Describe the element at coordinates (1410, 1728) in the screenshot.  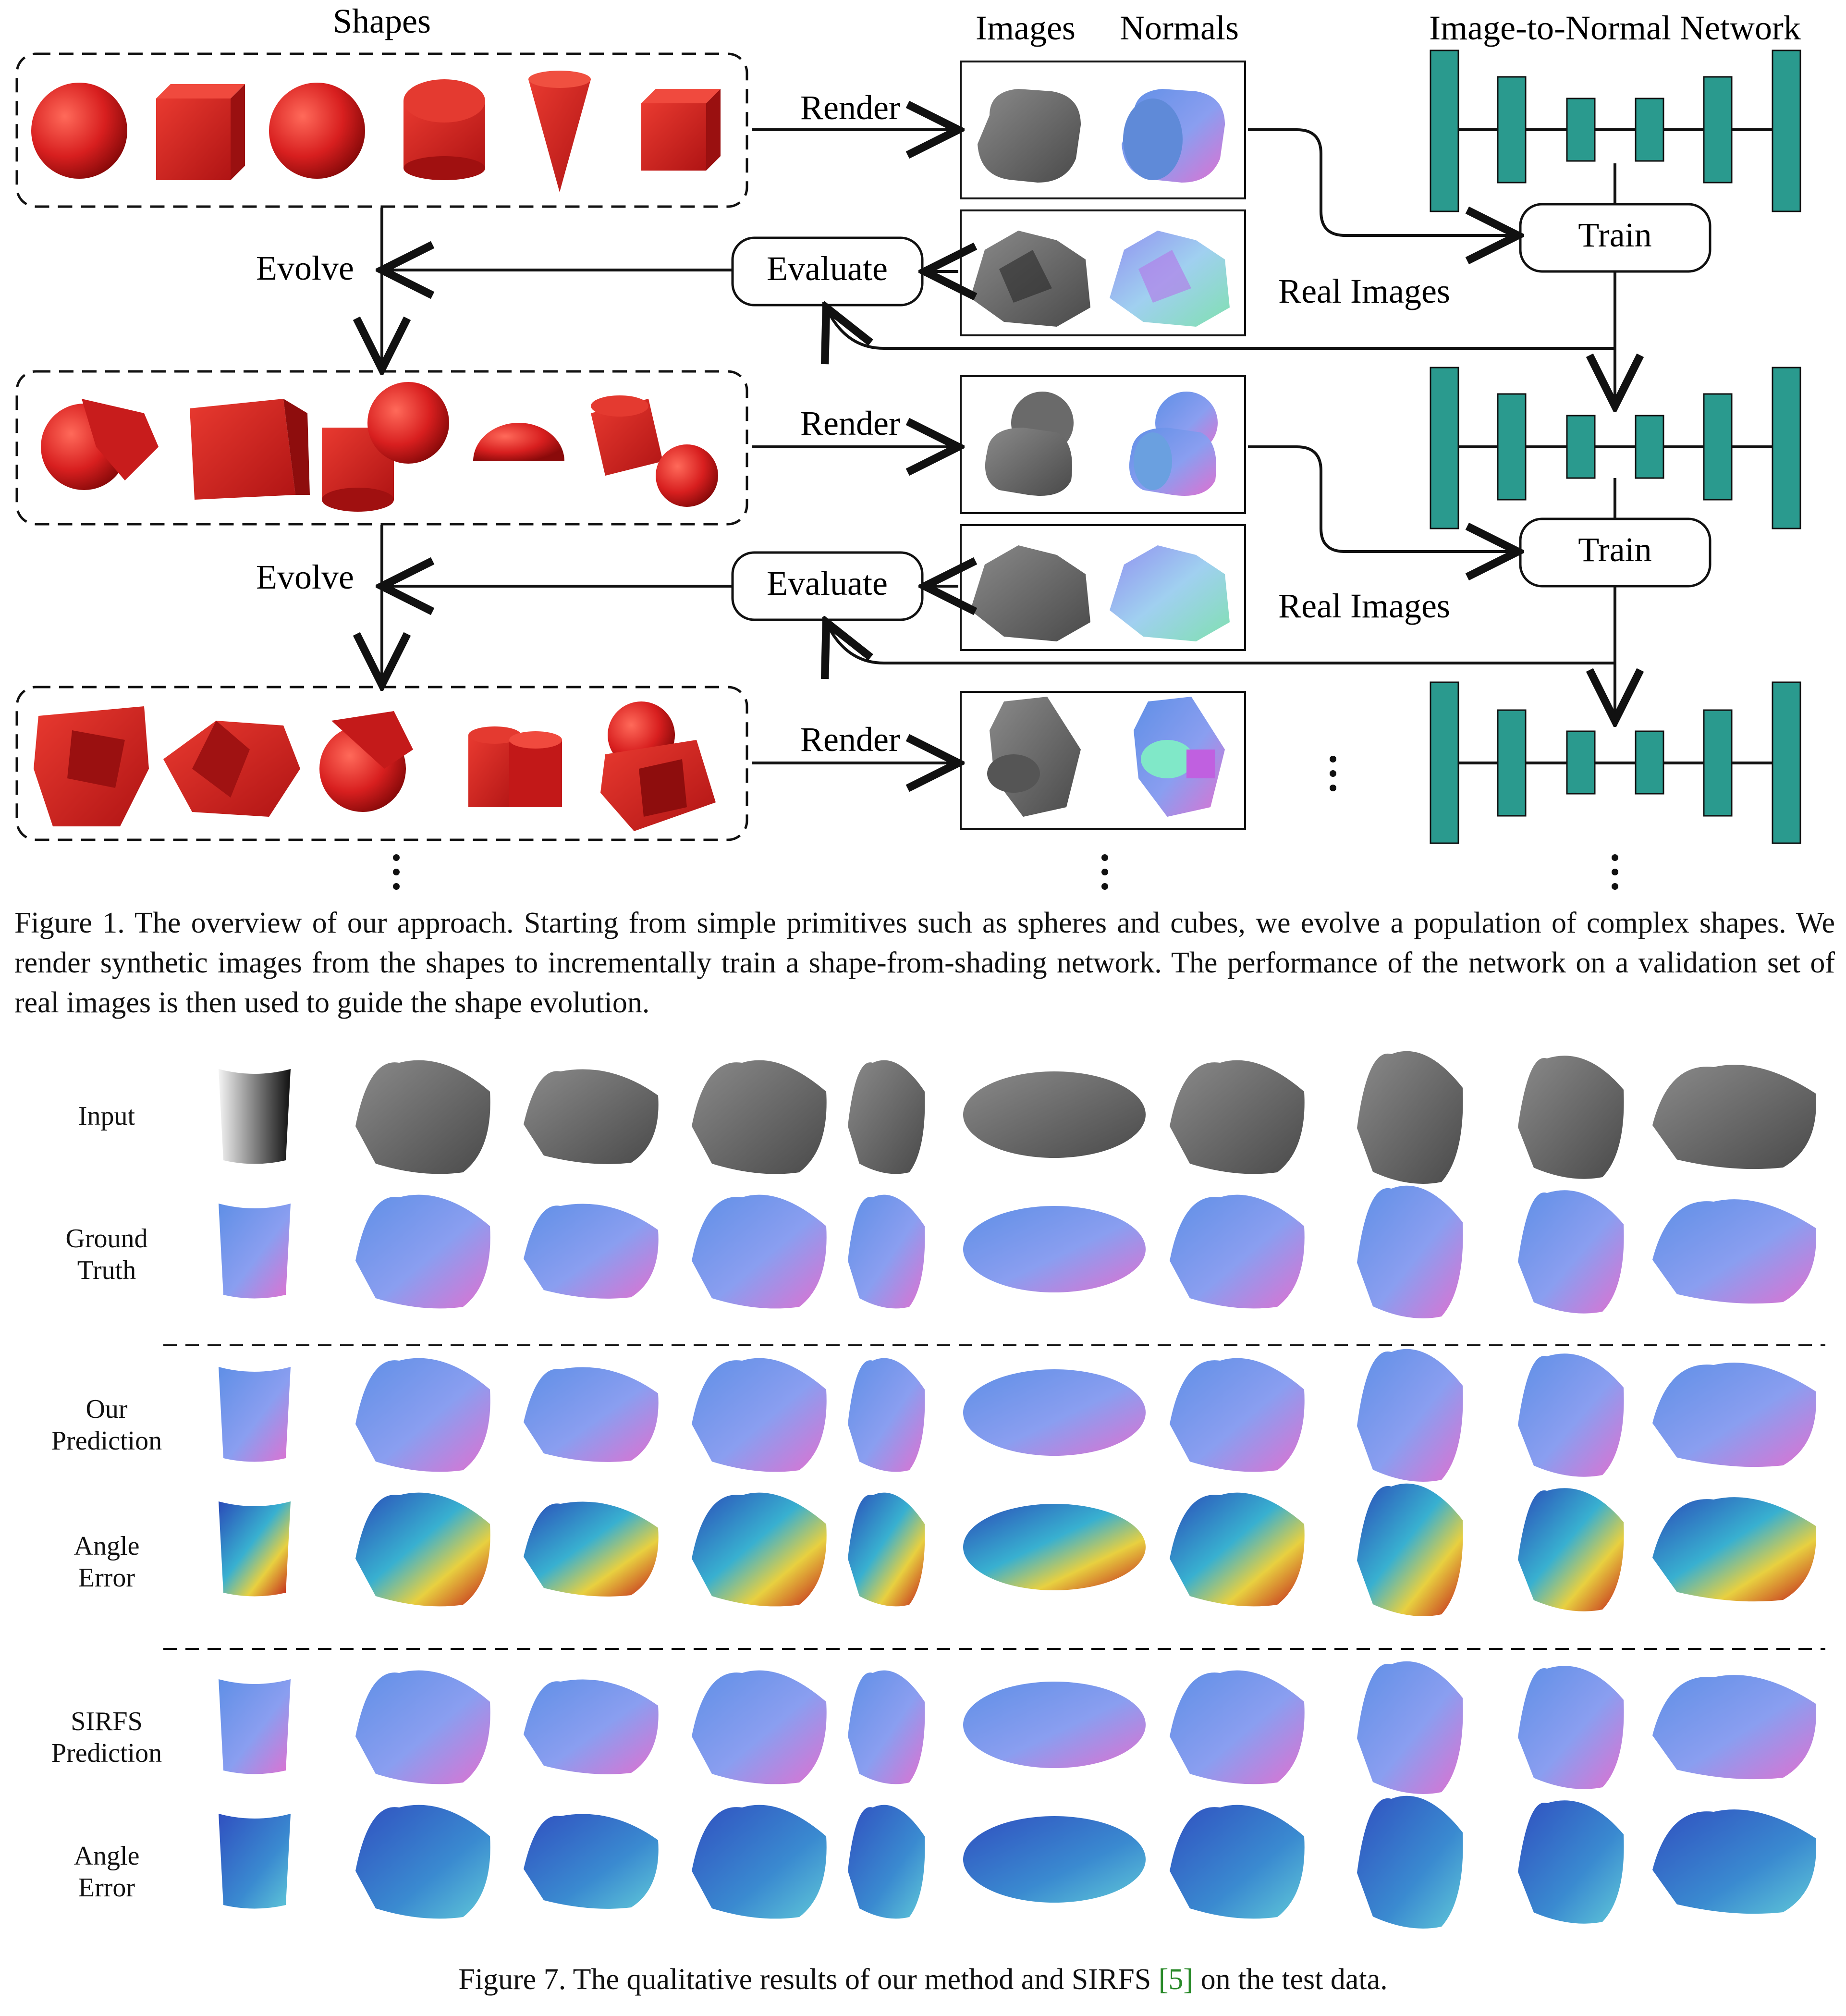
I see `result-r5-c8` at that location.